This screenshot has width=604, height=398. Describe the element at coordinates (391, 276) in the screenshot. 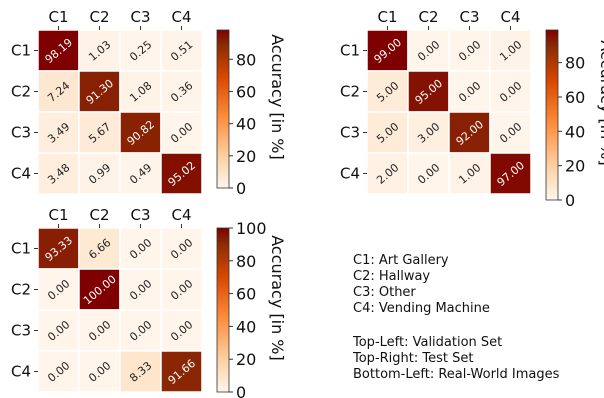

I see `class-legend-c2: C2: Hallway` at that location.